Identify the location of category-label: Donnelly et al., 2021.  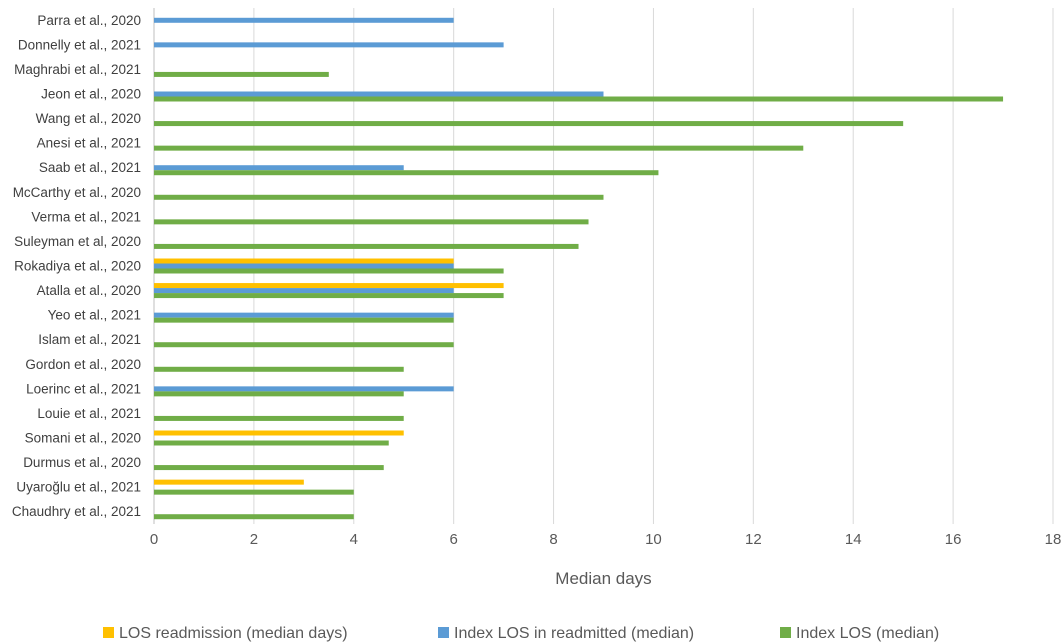
(79, 44).